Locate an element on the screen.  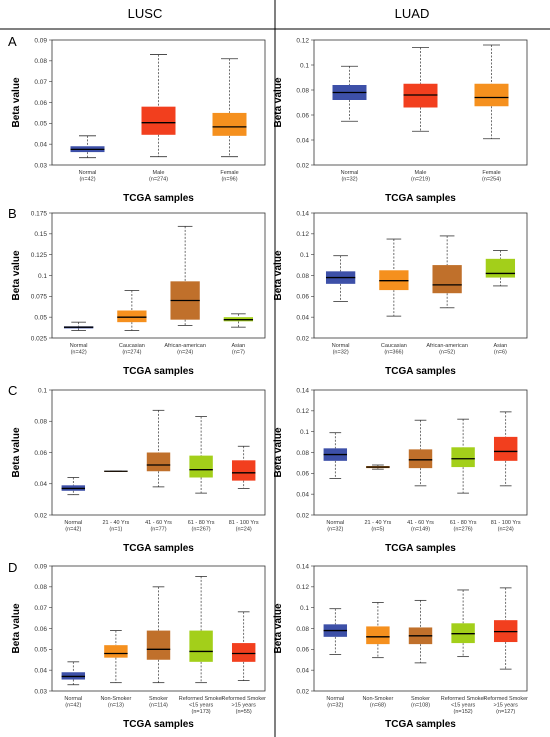
box-reformed-smoker-15-years: Reformed Smoker<15 years(n=152) is located at coordinates (463, 652).